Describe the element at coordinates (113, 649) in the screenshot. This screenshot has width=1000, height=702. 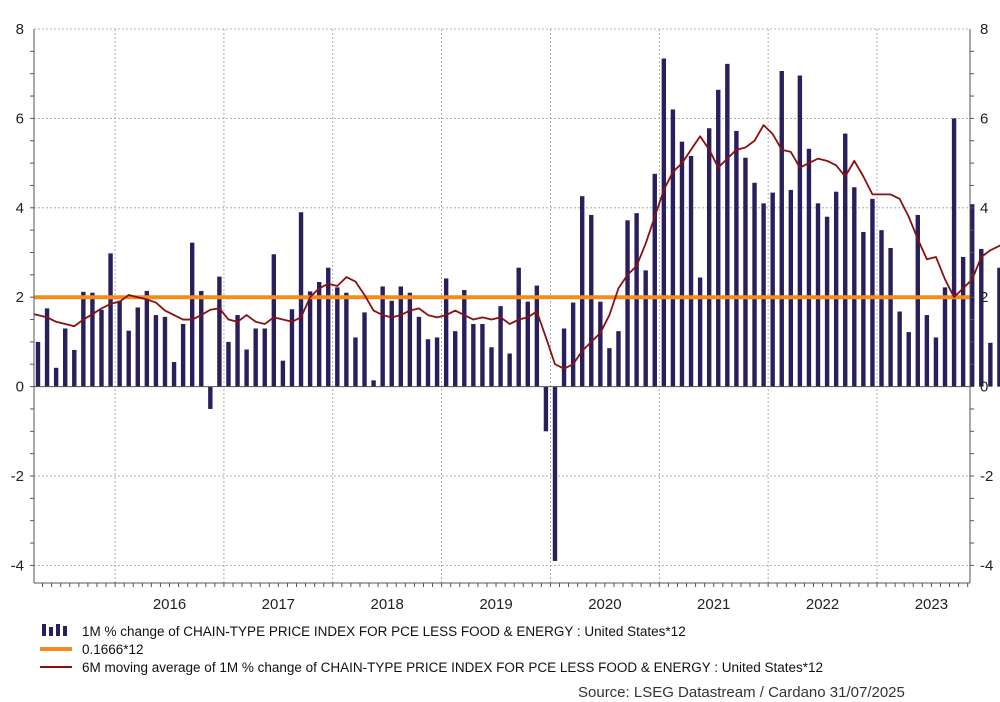
I see `legend-reference-label: 0.1666*12` at that location.